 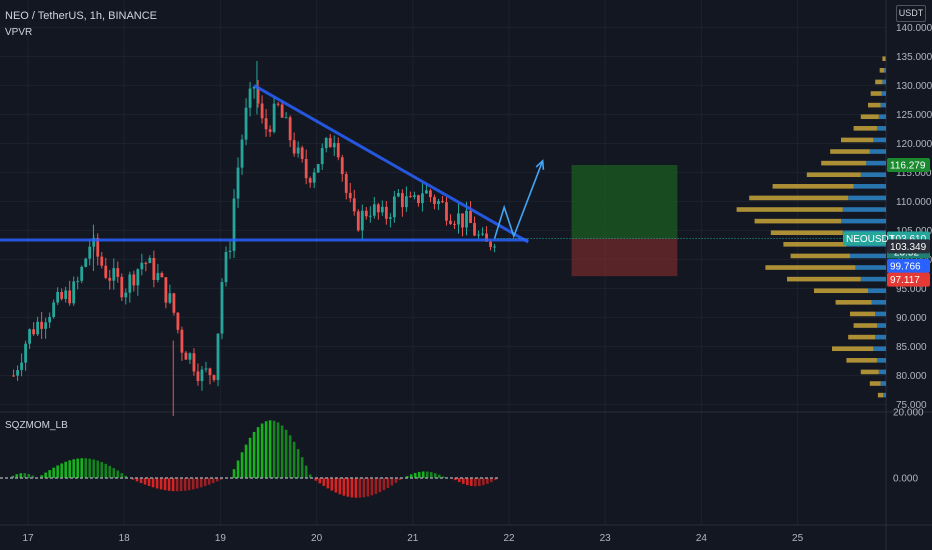 I want to click on time-tick-label: 22, so click(x=509, y=538).